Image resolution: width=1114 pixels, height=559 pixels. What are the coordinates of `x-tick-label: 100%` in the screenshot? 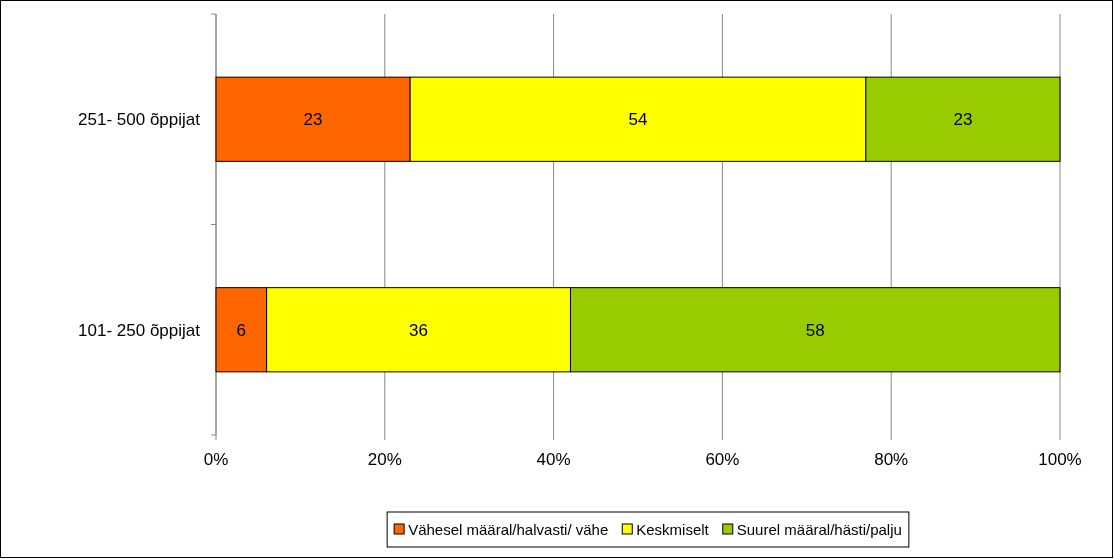 It's located at (1060, 459).